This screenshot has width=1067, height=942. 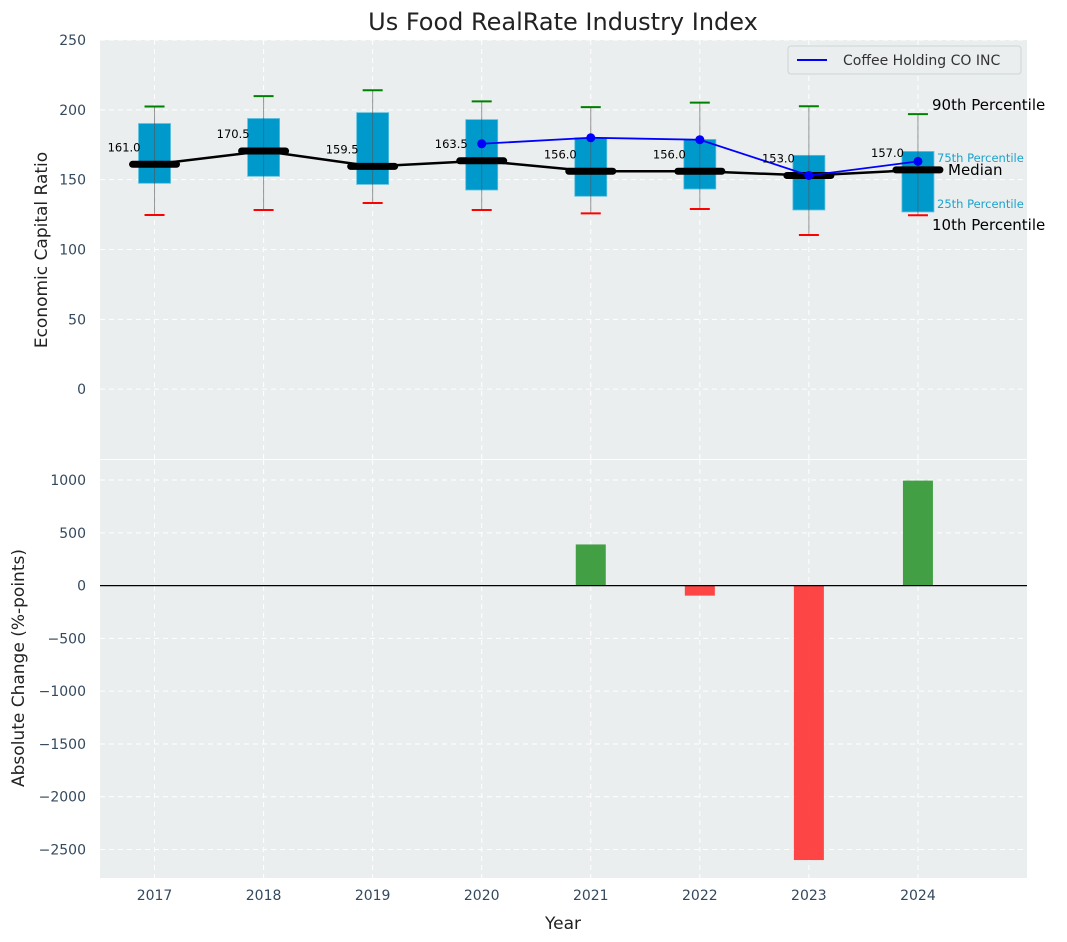 I want to click on y-tick-label: −2000, so click(x=62, y=798).